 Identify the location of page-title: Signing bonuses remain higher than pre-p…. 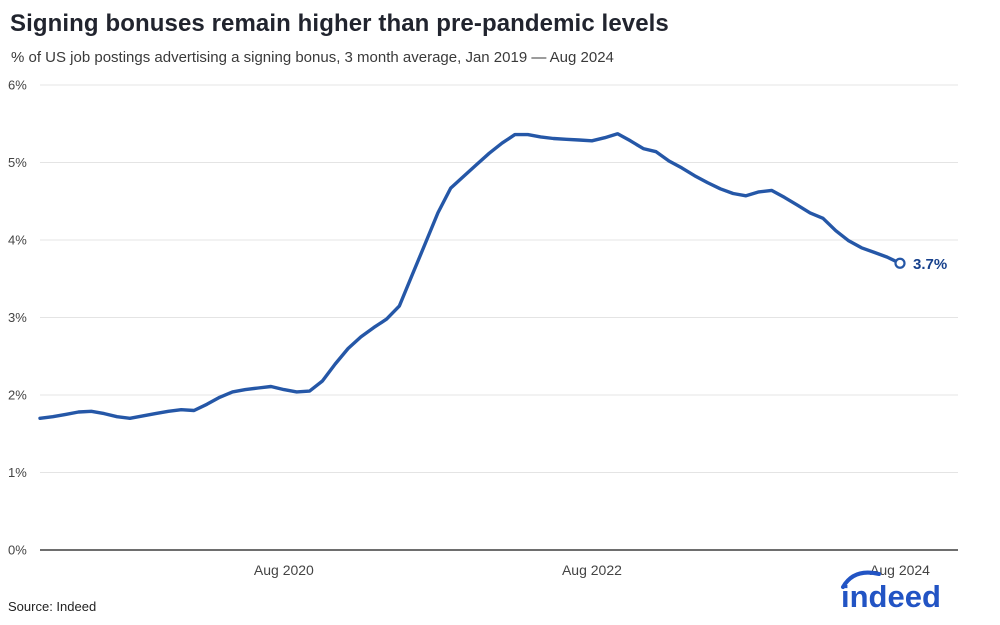
(339, 23).